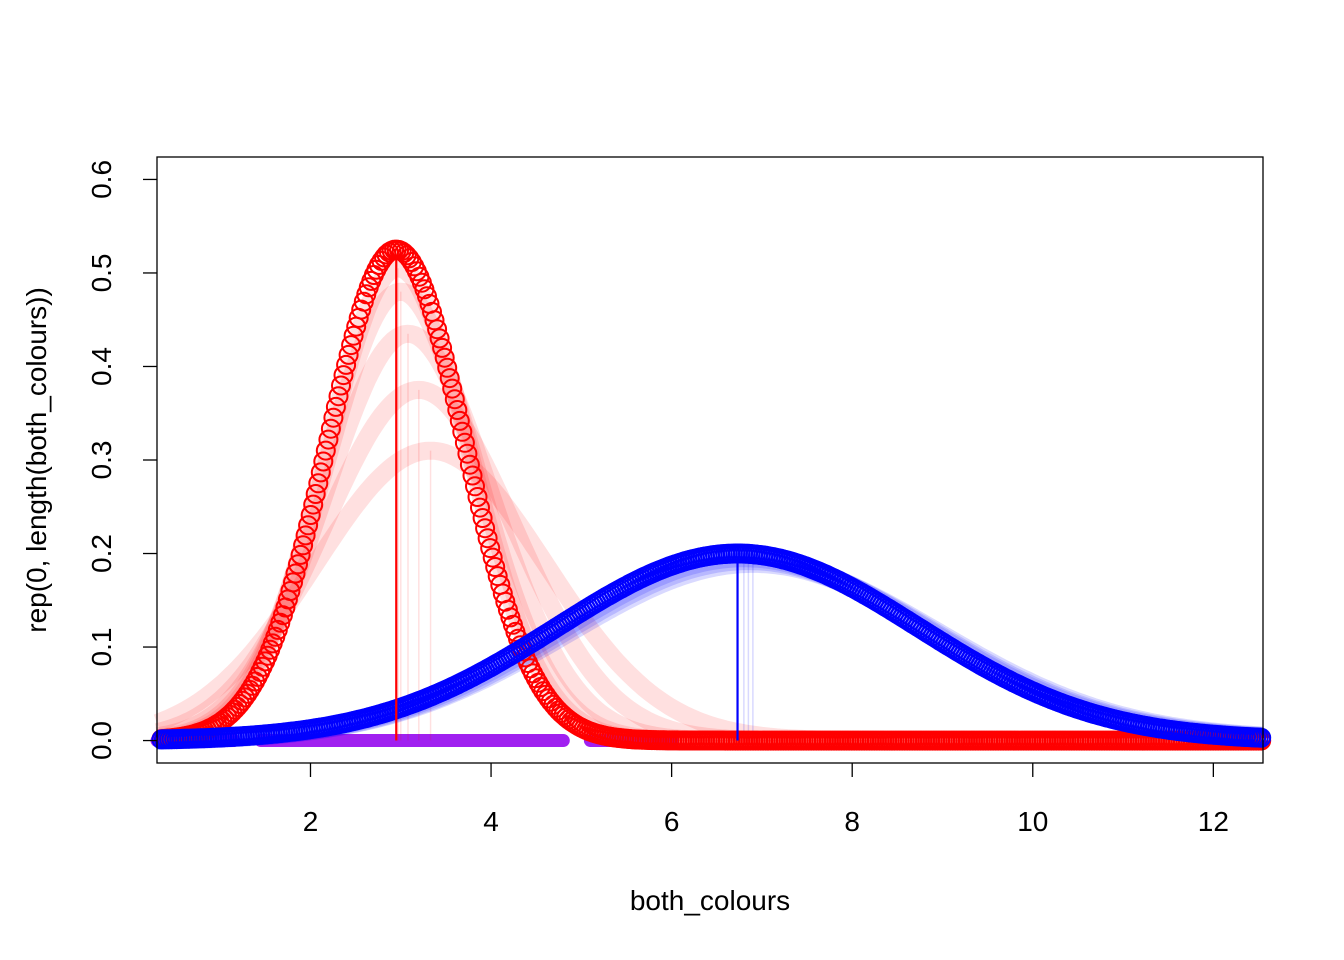 The width and height of the screenshot is (1344, 960). Describe the element at coordinates (101, 460) in the screenshot. I see `y-tick-label-3: 0.3` at that location.